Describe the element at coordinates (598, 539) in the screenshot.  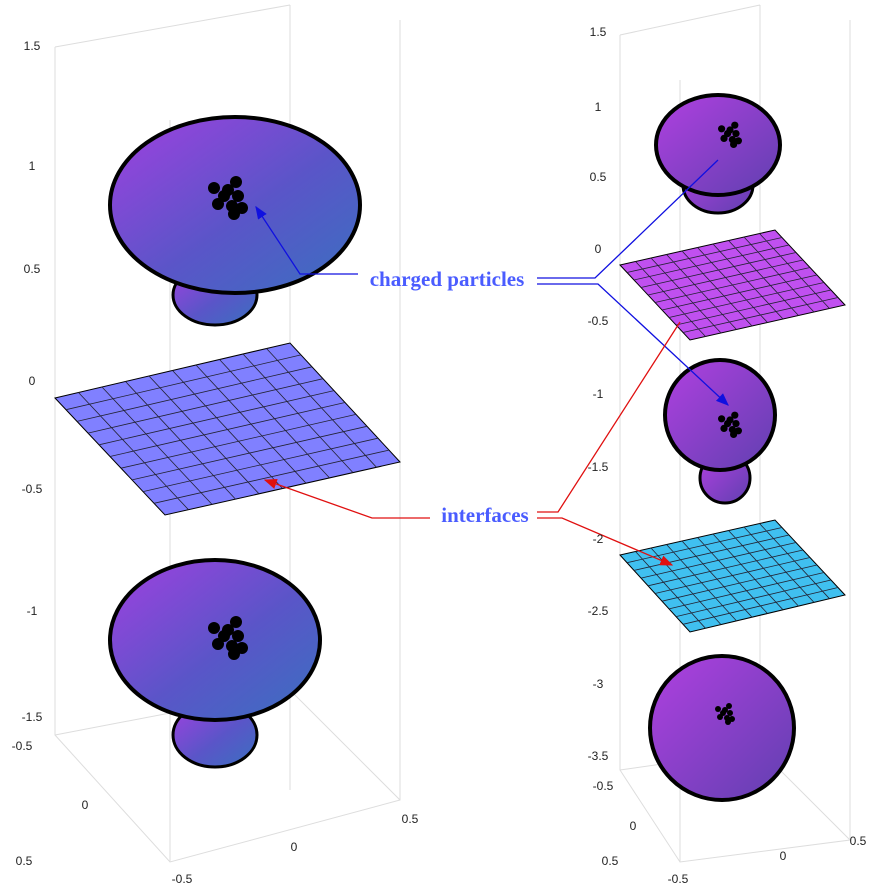
I see `tick-label: -2` at that location.